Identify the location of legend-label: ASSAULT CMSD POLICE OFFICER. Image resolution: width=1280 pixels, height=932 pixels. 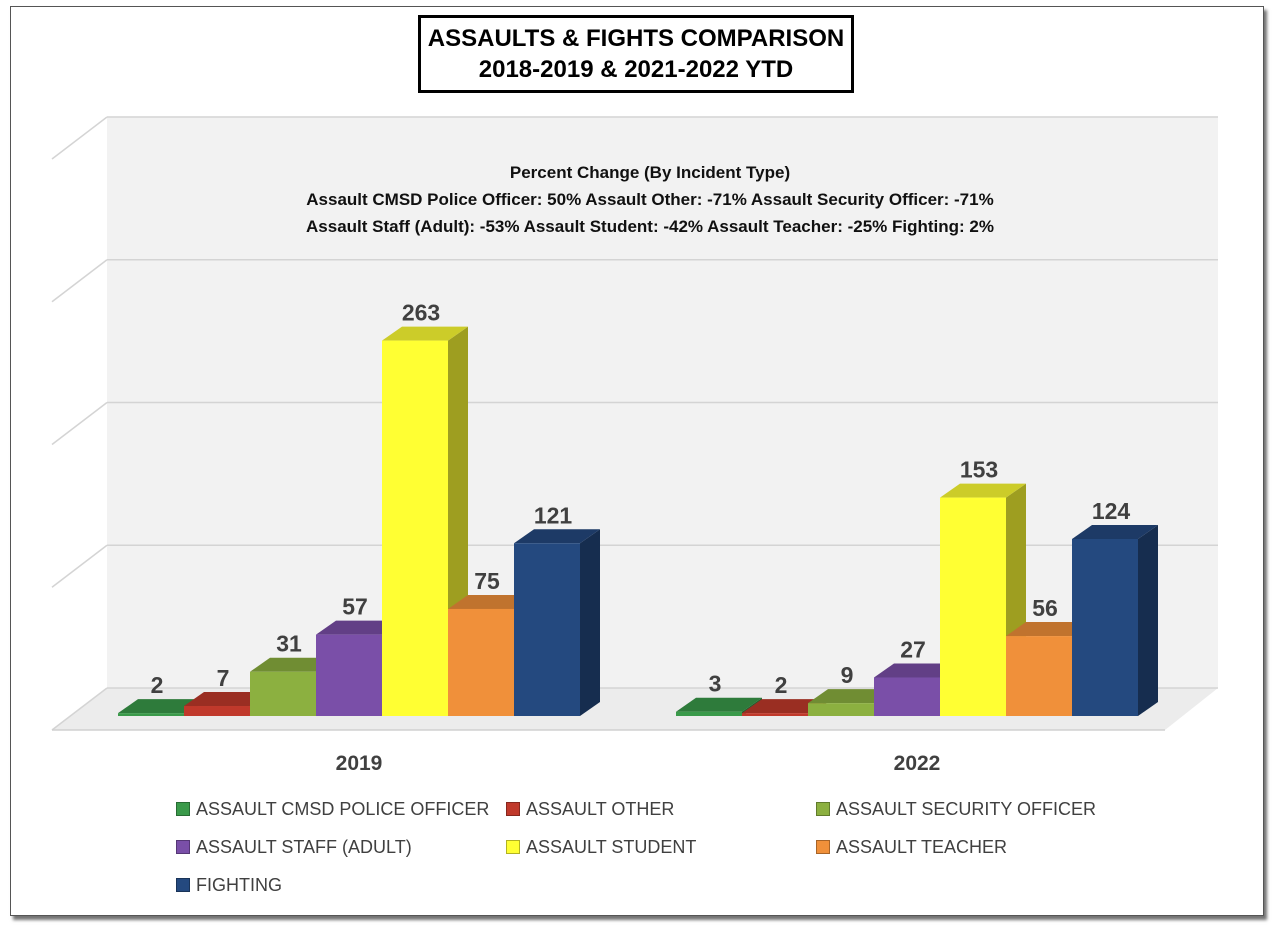
(343, 808).